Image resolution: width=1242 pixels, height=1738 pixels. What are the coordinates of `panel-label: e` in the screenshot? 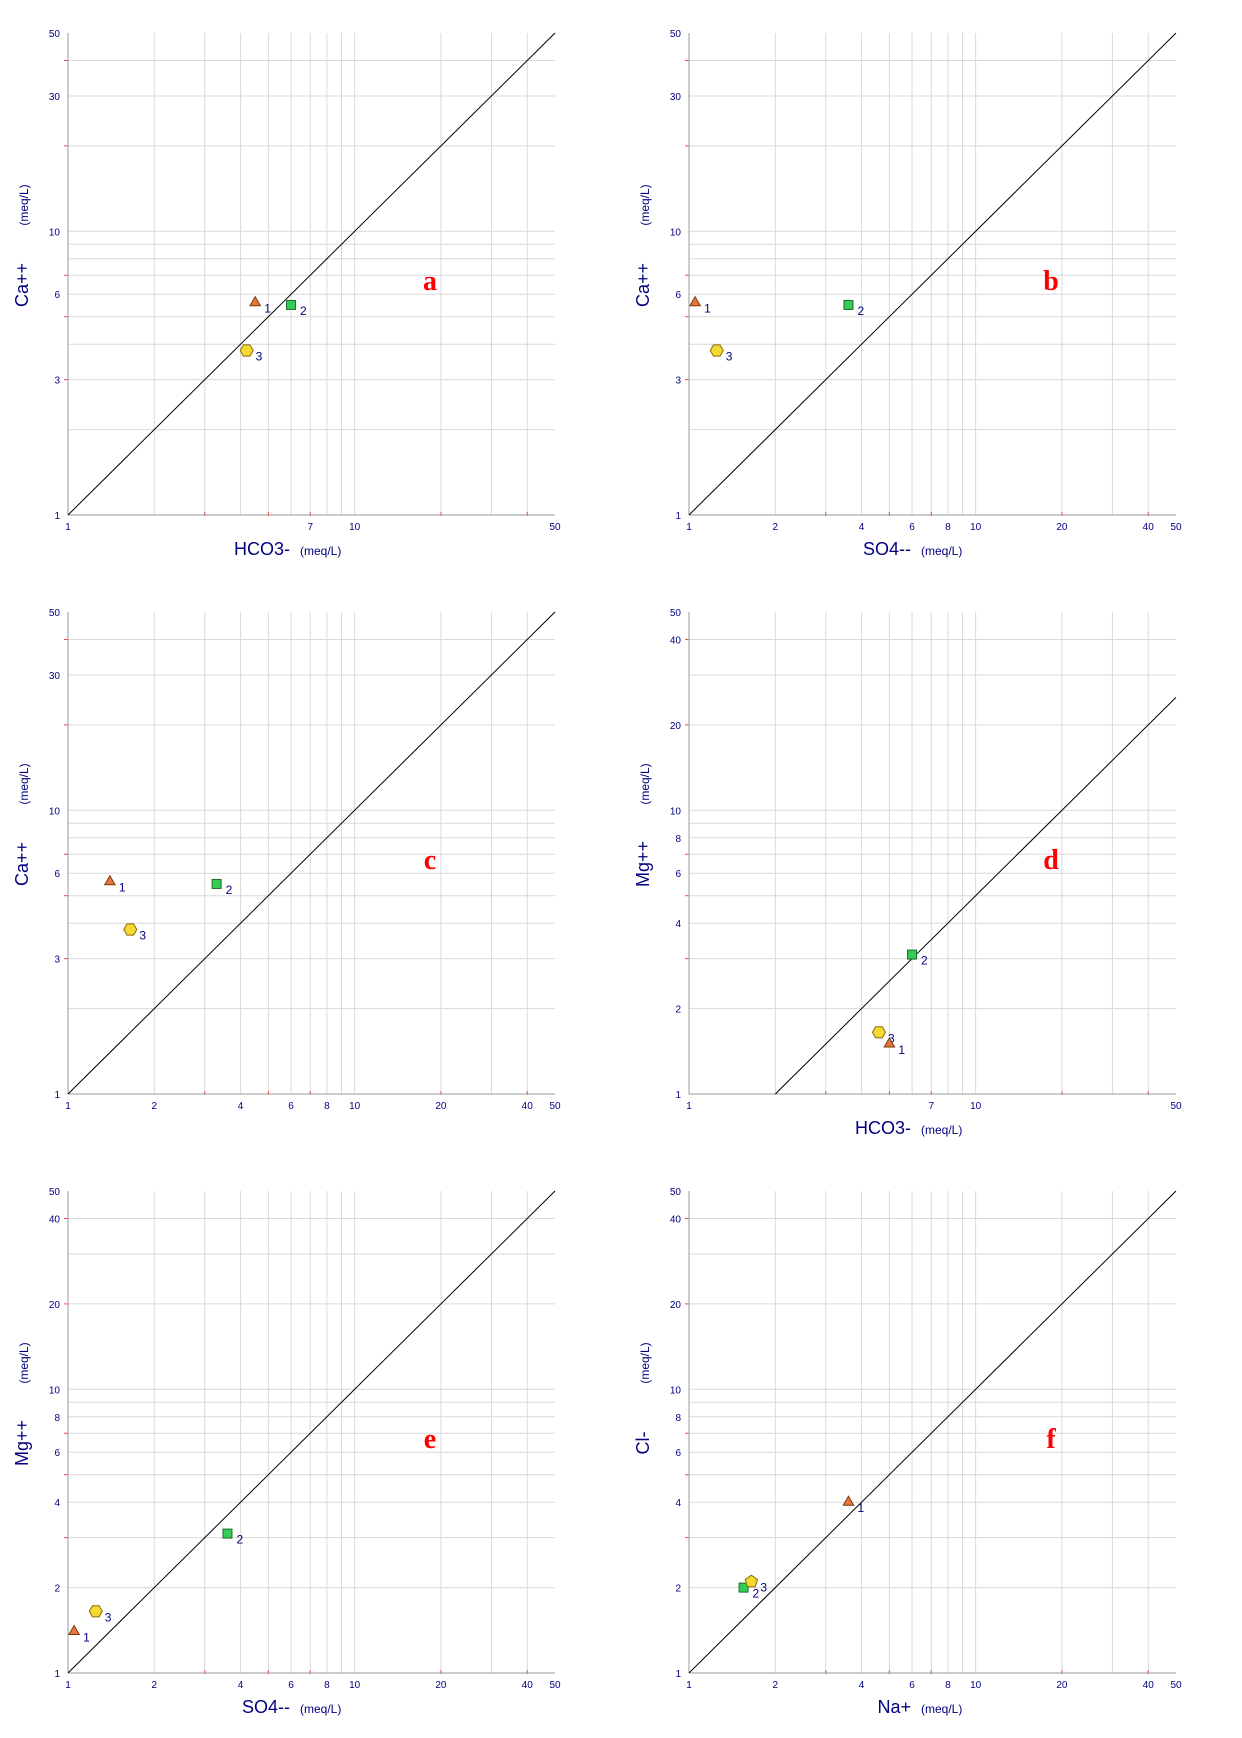 It's located at (430, 1439).